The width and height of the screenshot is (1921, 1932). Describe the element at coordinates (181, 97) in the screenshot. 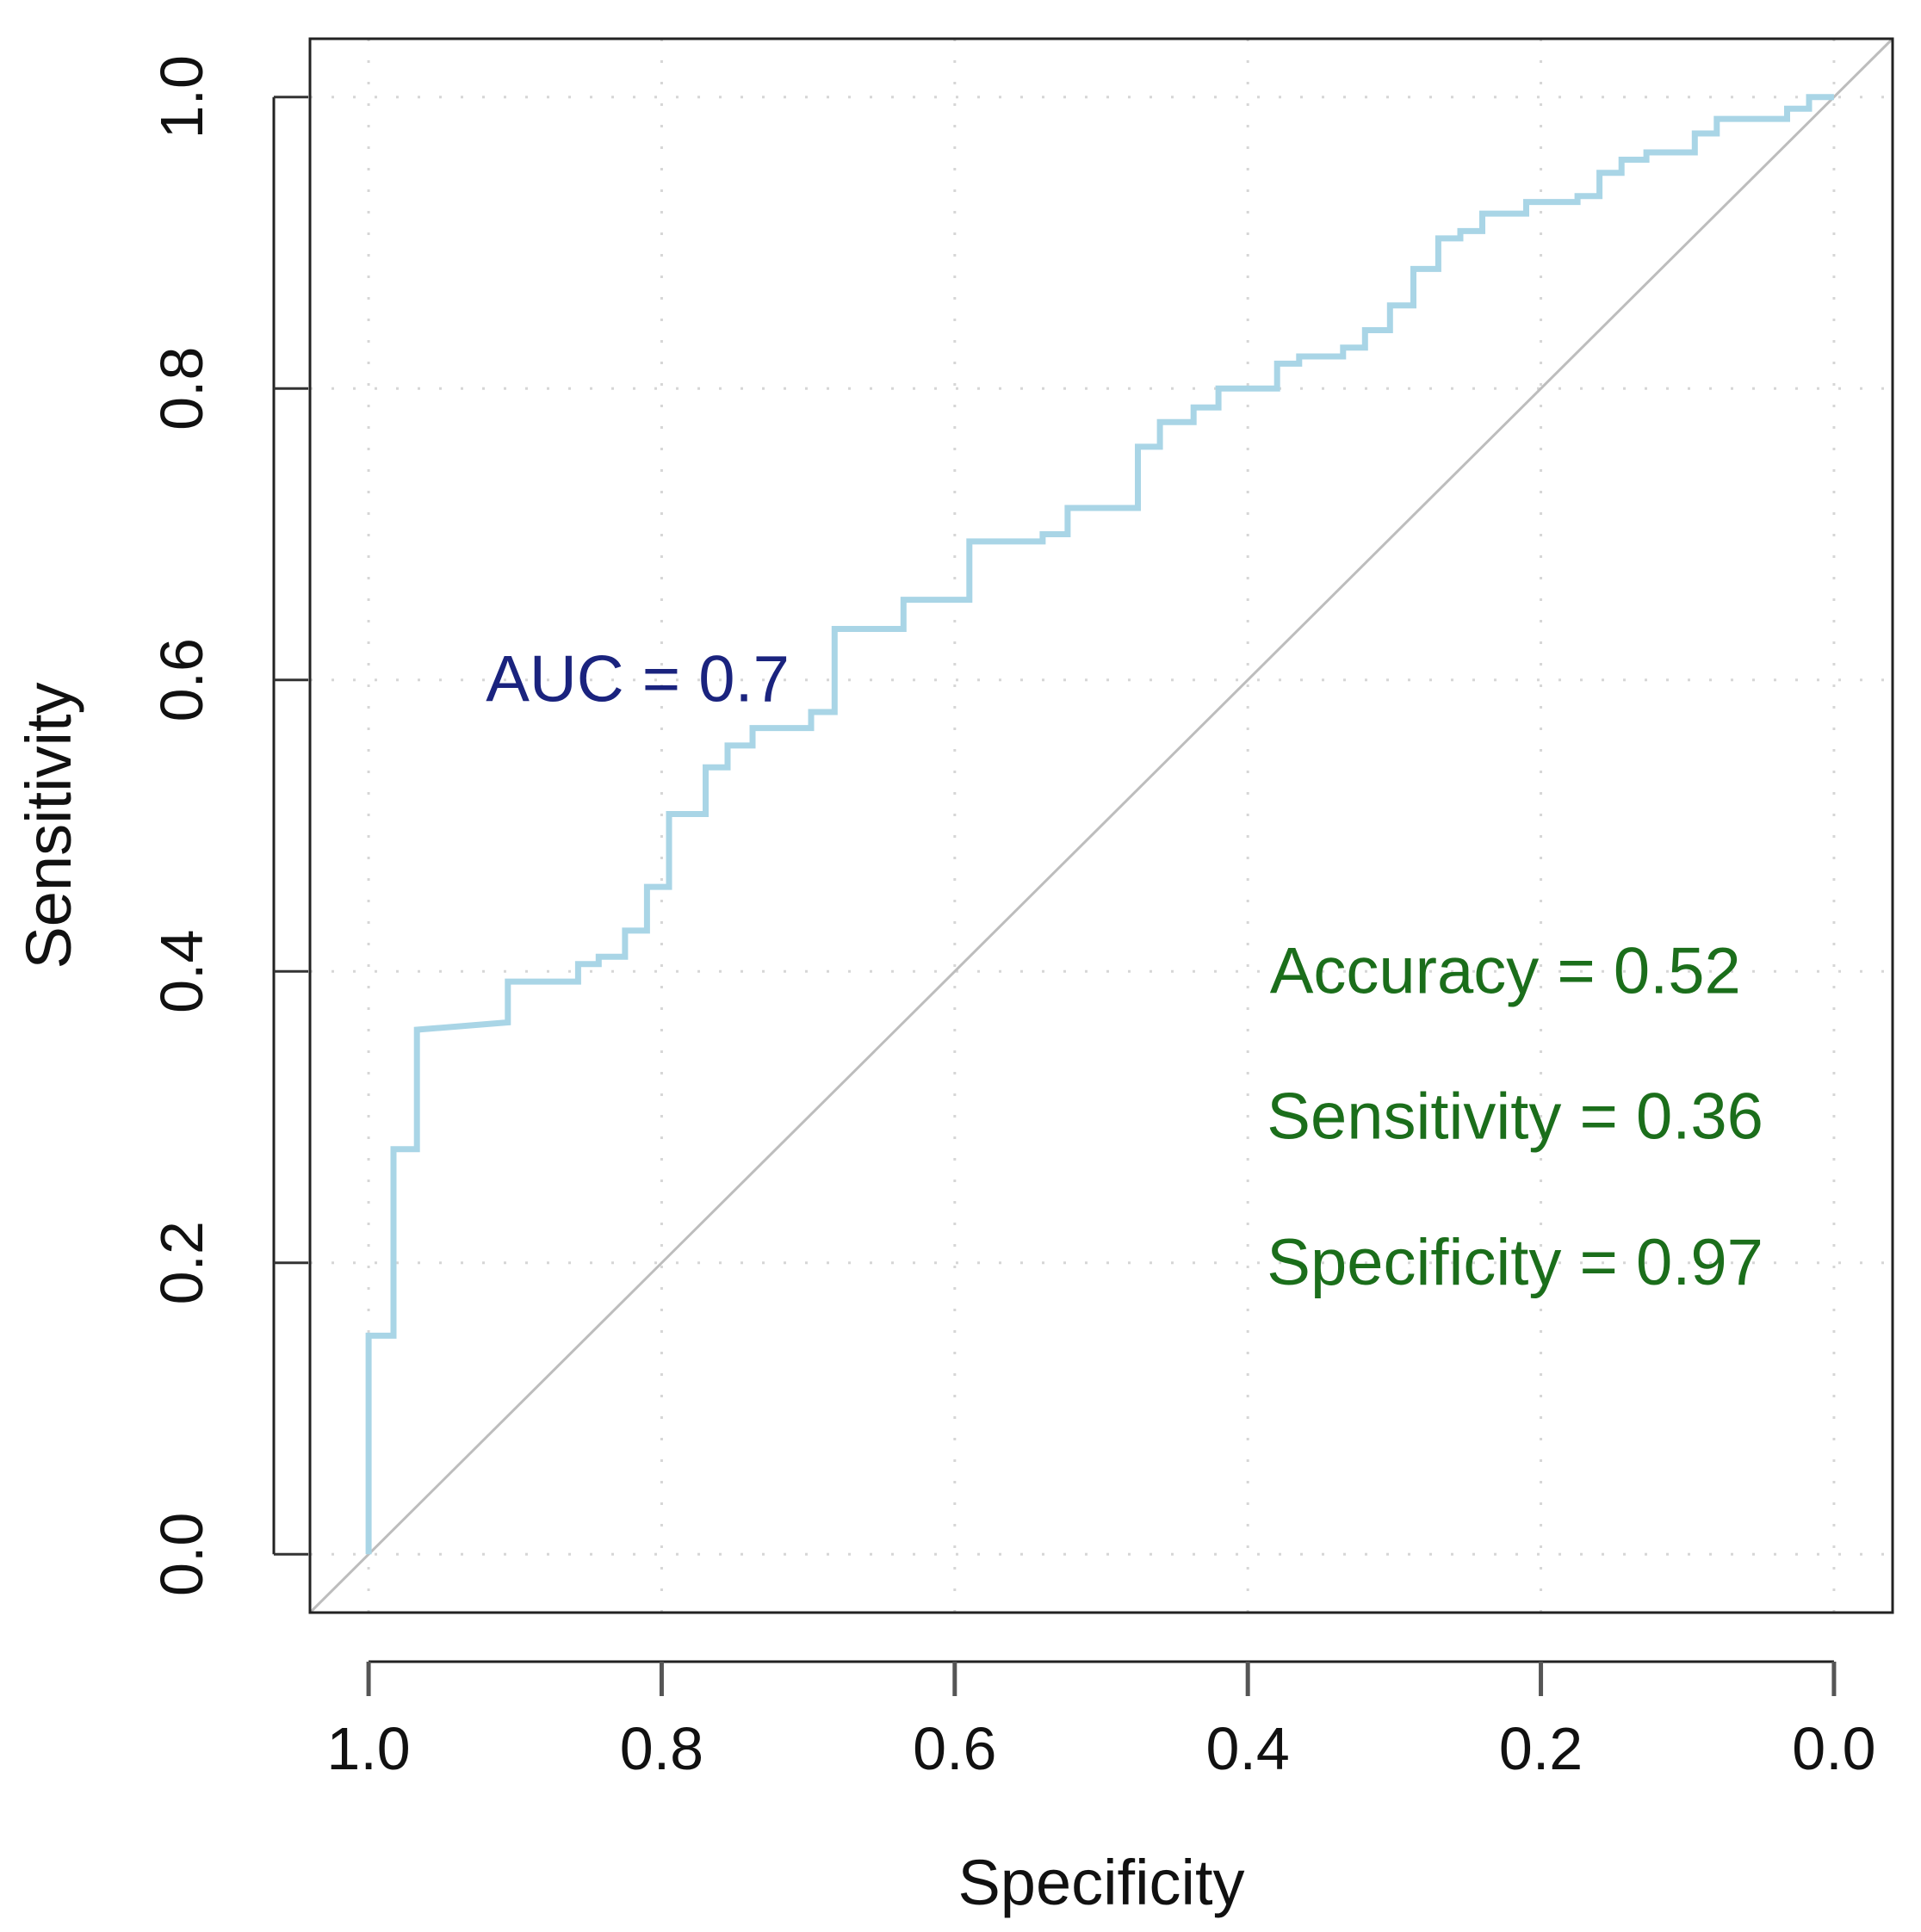

I see `y-tick-label-5: 1.0` at that location.